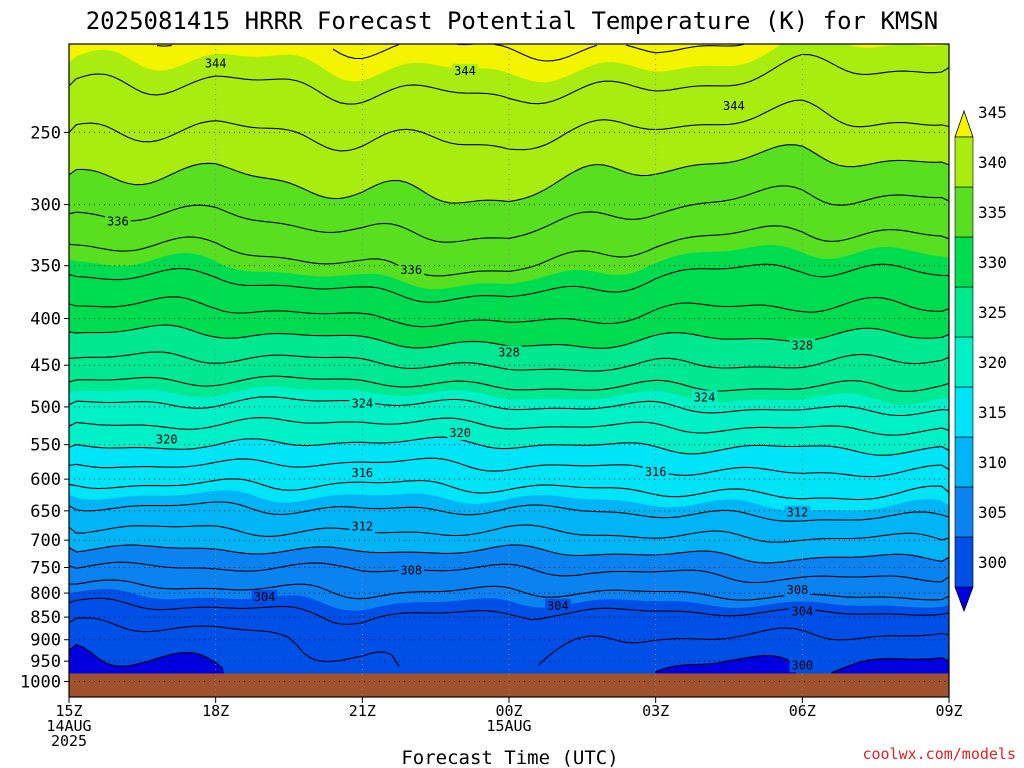  What do you see at coordinates (948, 711) in the screenshot?
I see `x-tick-label: 09Z` at bounding box center [948, 711].